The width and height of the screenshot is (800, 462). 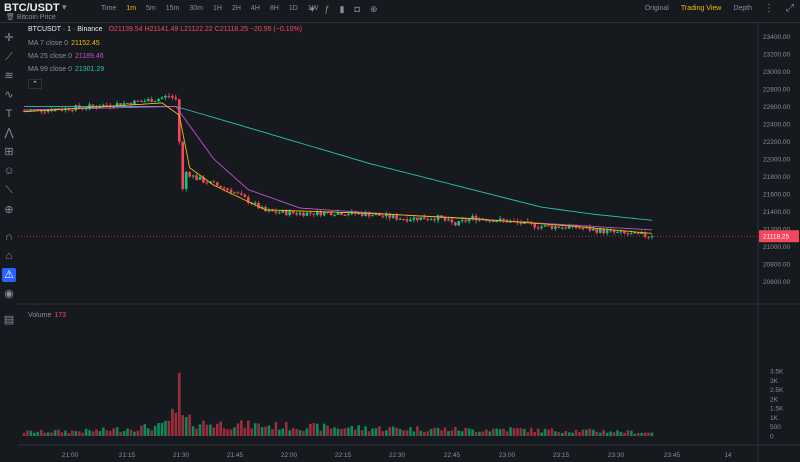 What do you see at coordinates (9, 190) in the screenshot?
I see `ruler-icon: ⟍` at bounding box center [9, 190].